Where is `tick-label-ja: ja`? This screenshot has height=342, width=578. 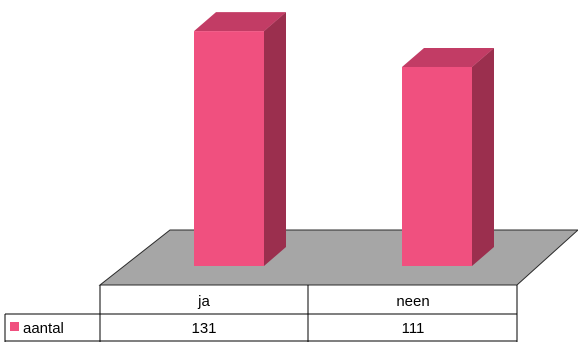
tick-label-ja: ja is located at coordinates (203, 301).